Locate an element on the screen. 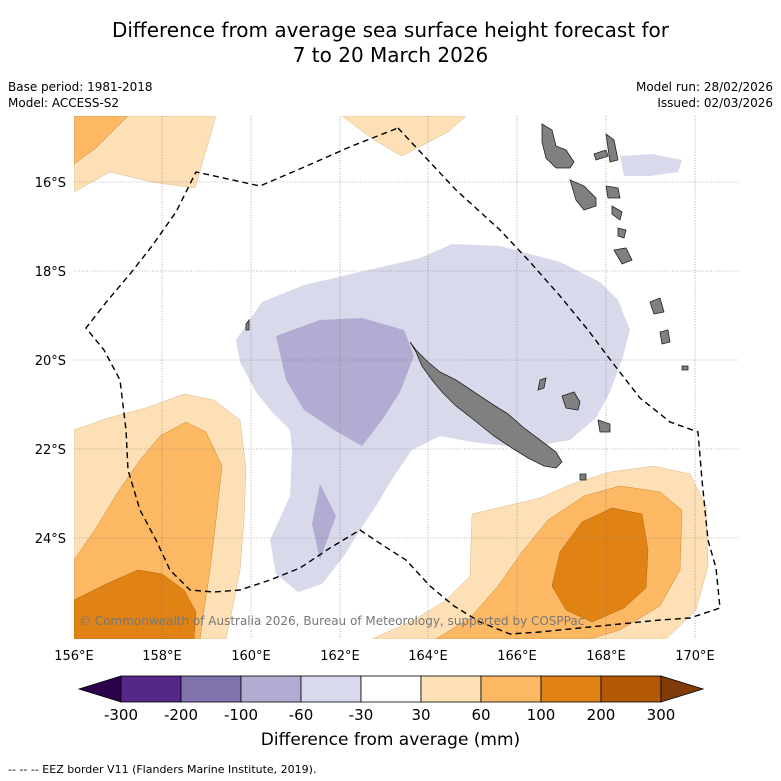  land-walpole is located at coordinates (685, 368).